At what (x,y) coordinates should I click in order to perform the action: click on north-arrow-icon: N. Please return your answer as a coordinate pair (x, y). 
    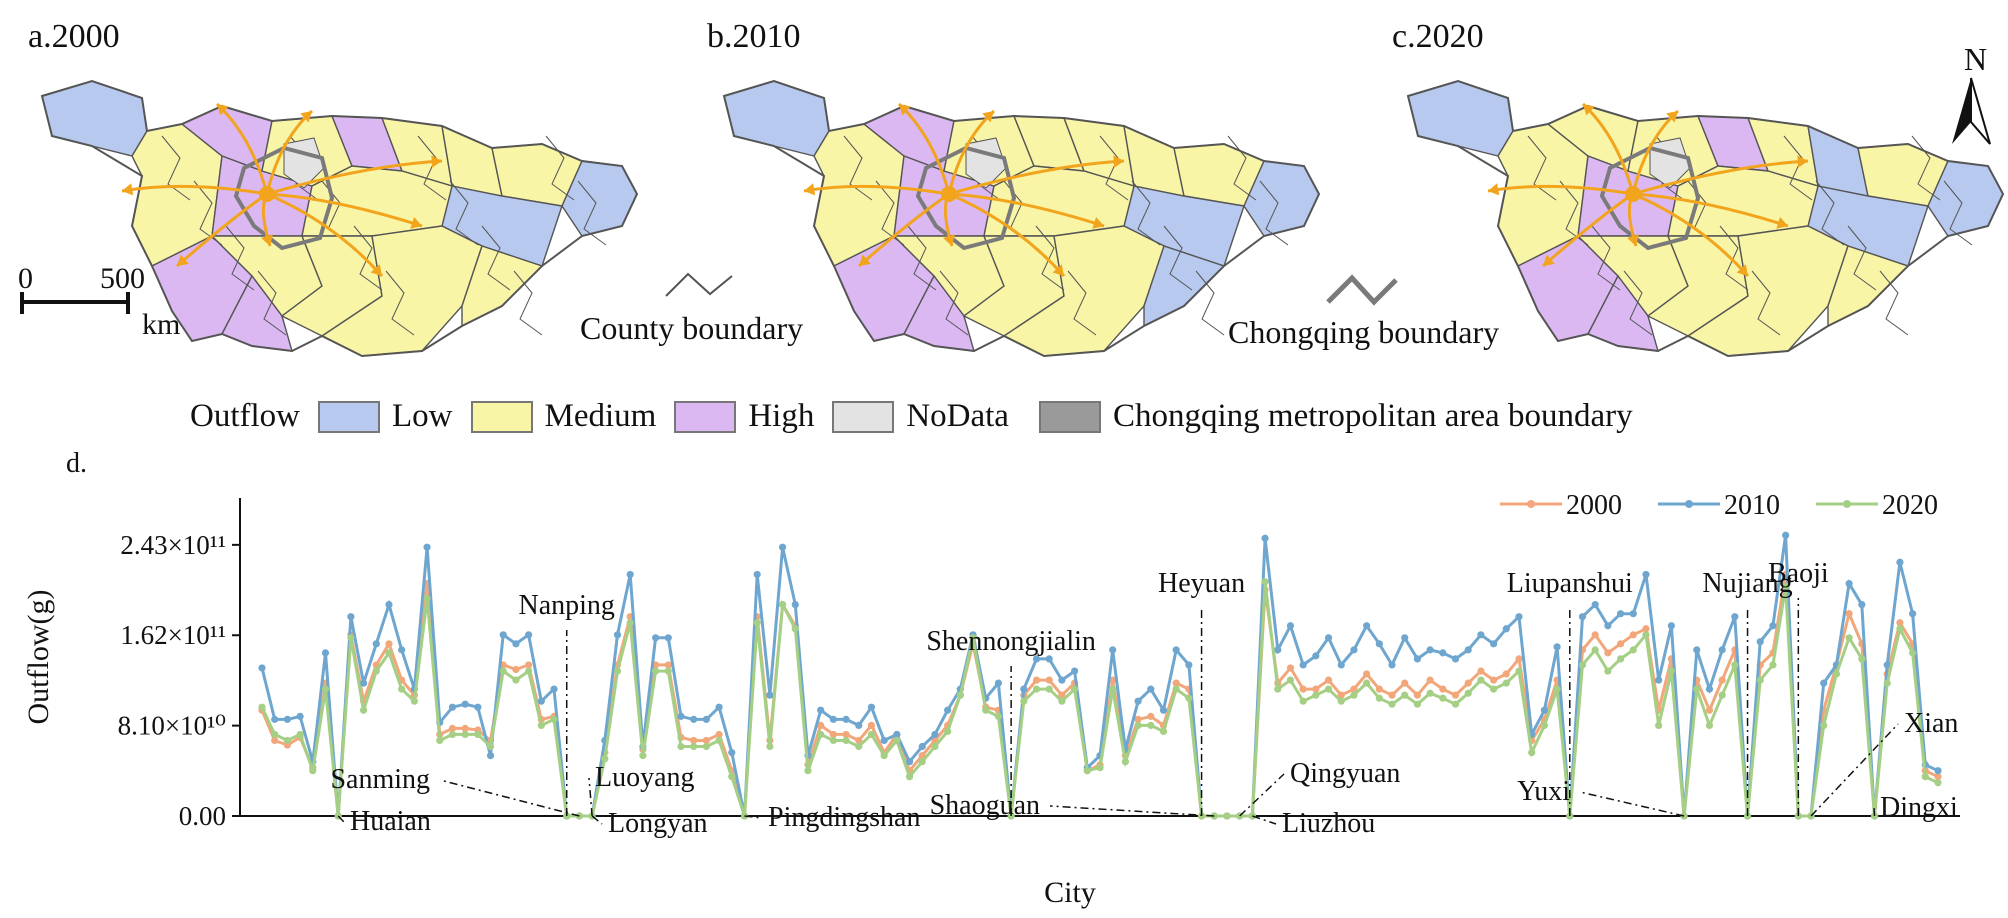
    Looking at the image, I should click on (1971, 93).